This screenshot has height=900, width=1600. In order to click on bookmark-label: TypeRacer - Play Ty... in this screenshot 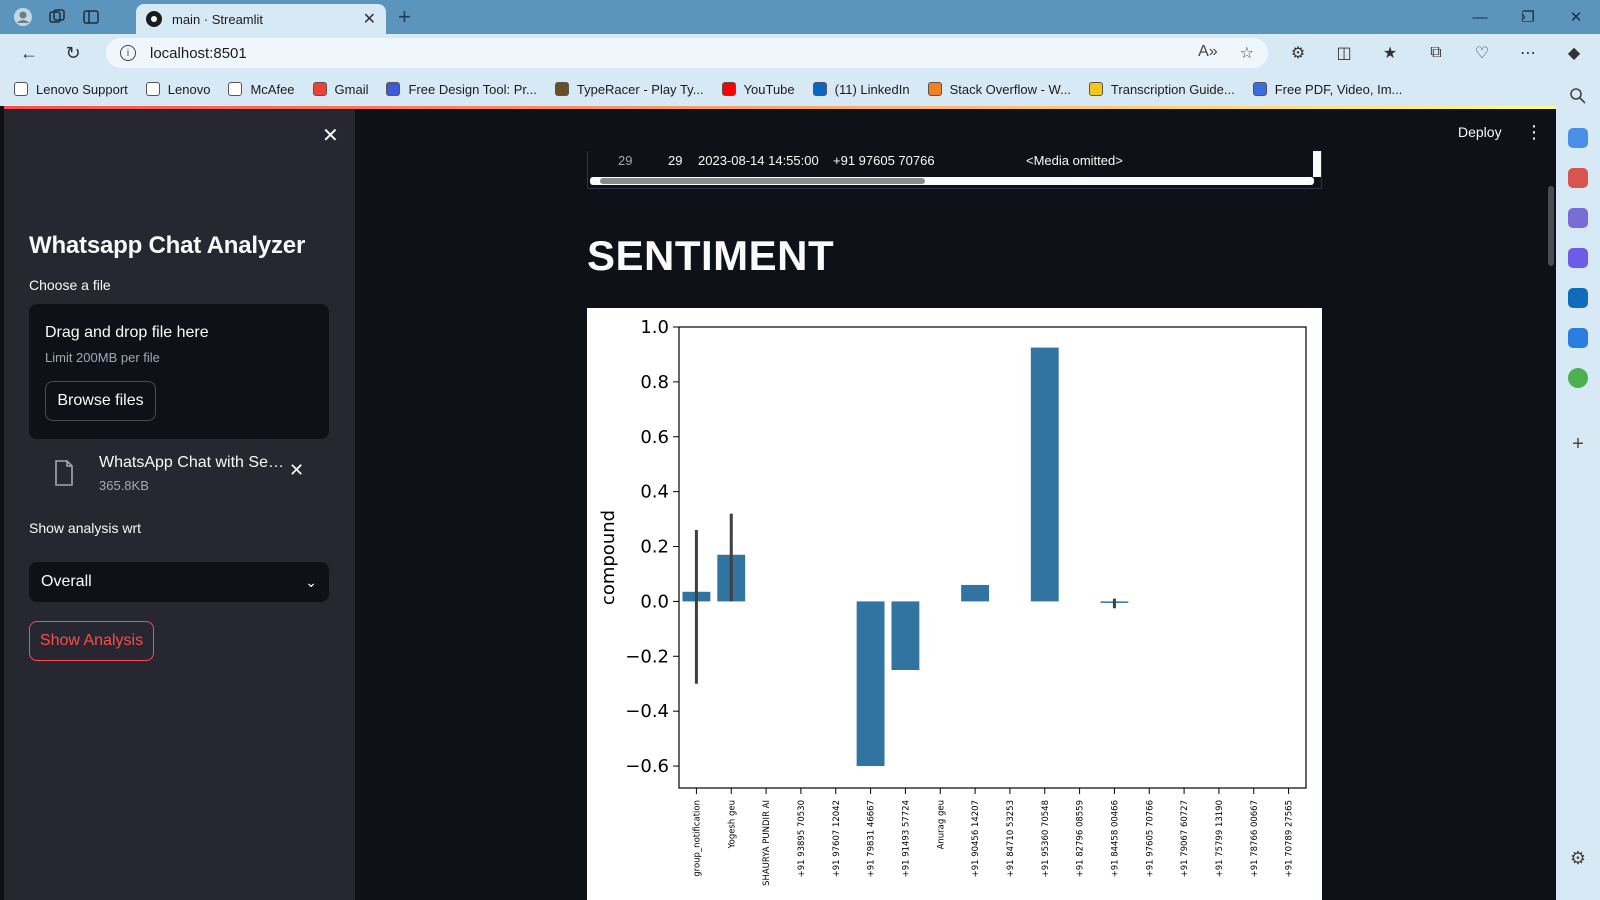, I will do `click(640, 89)`.